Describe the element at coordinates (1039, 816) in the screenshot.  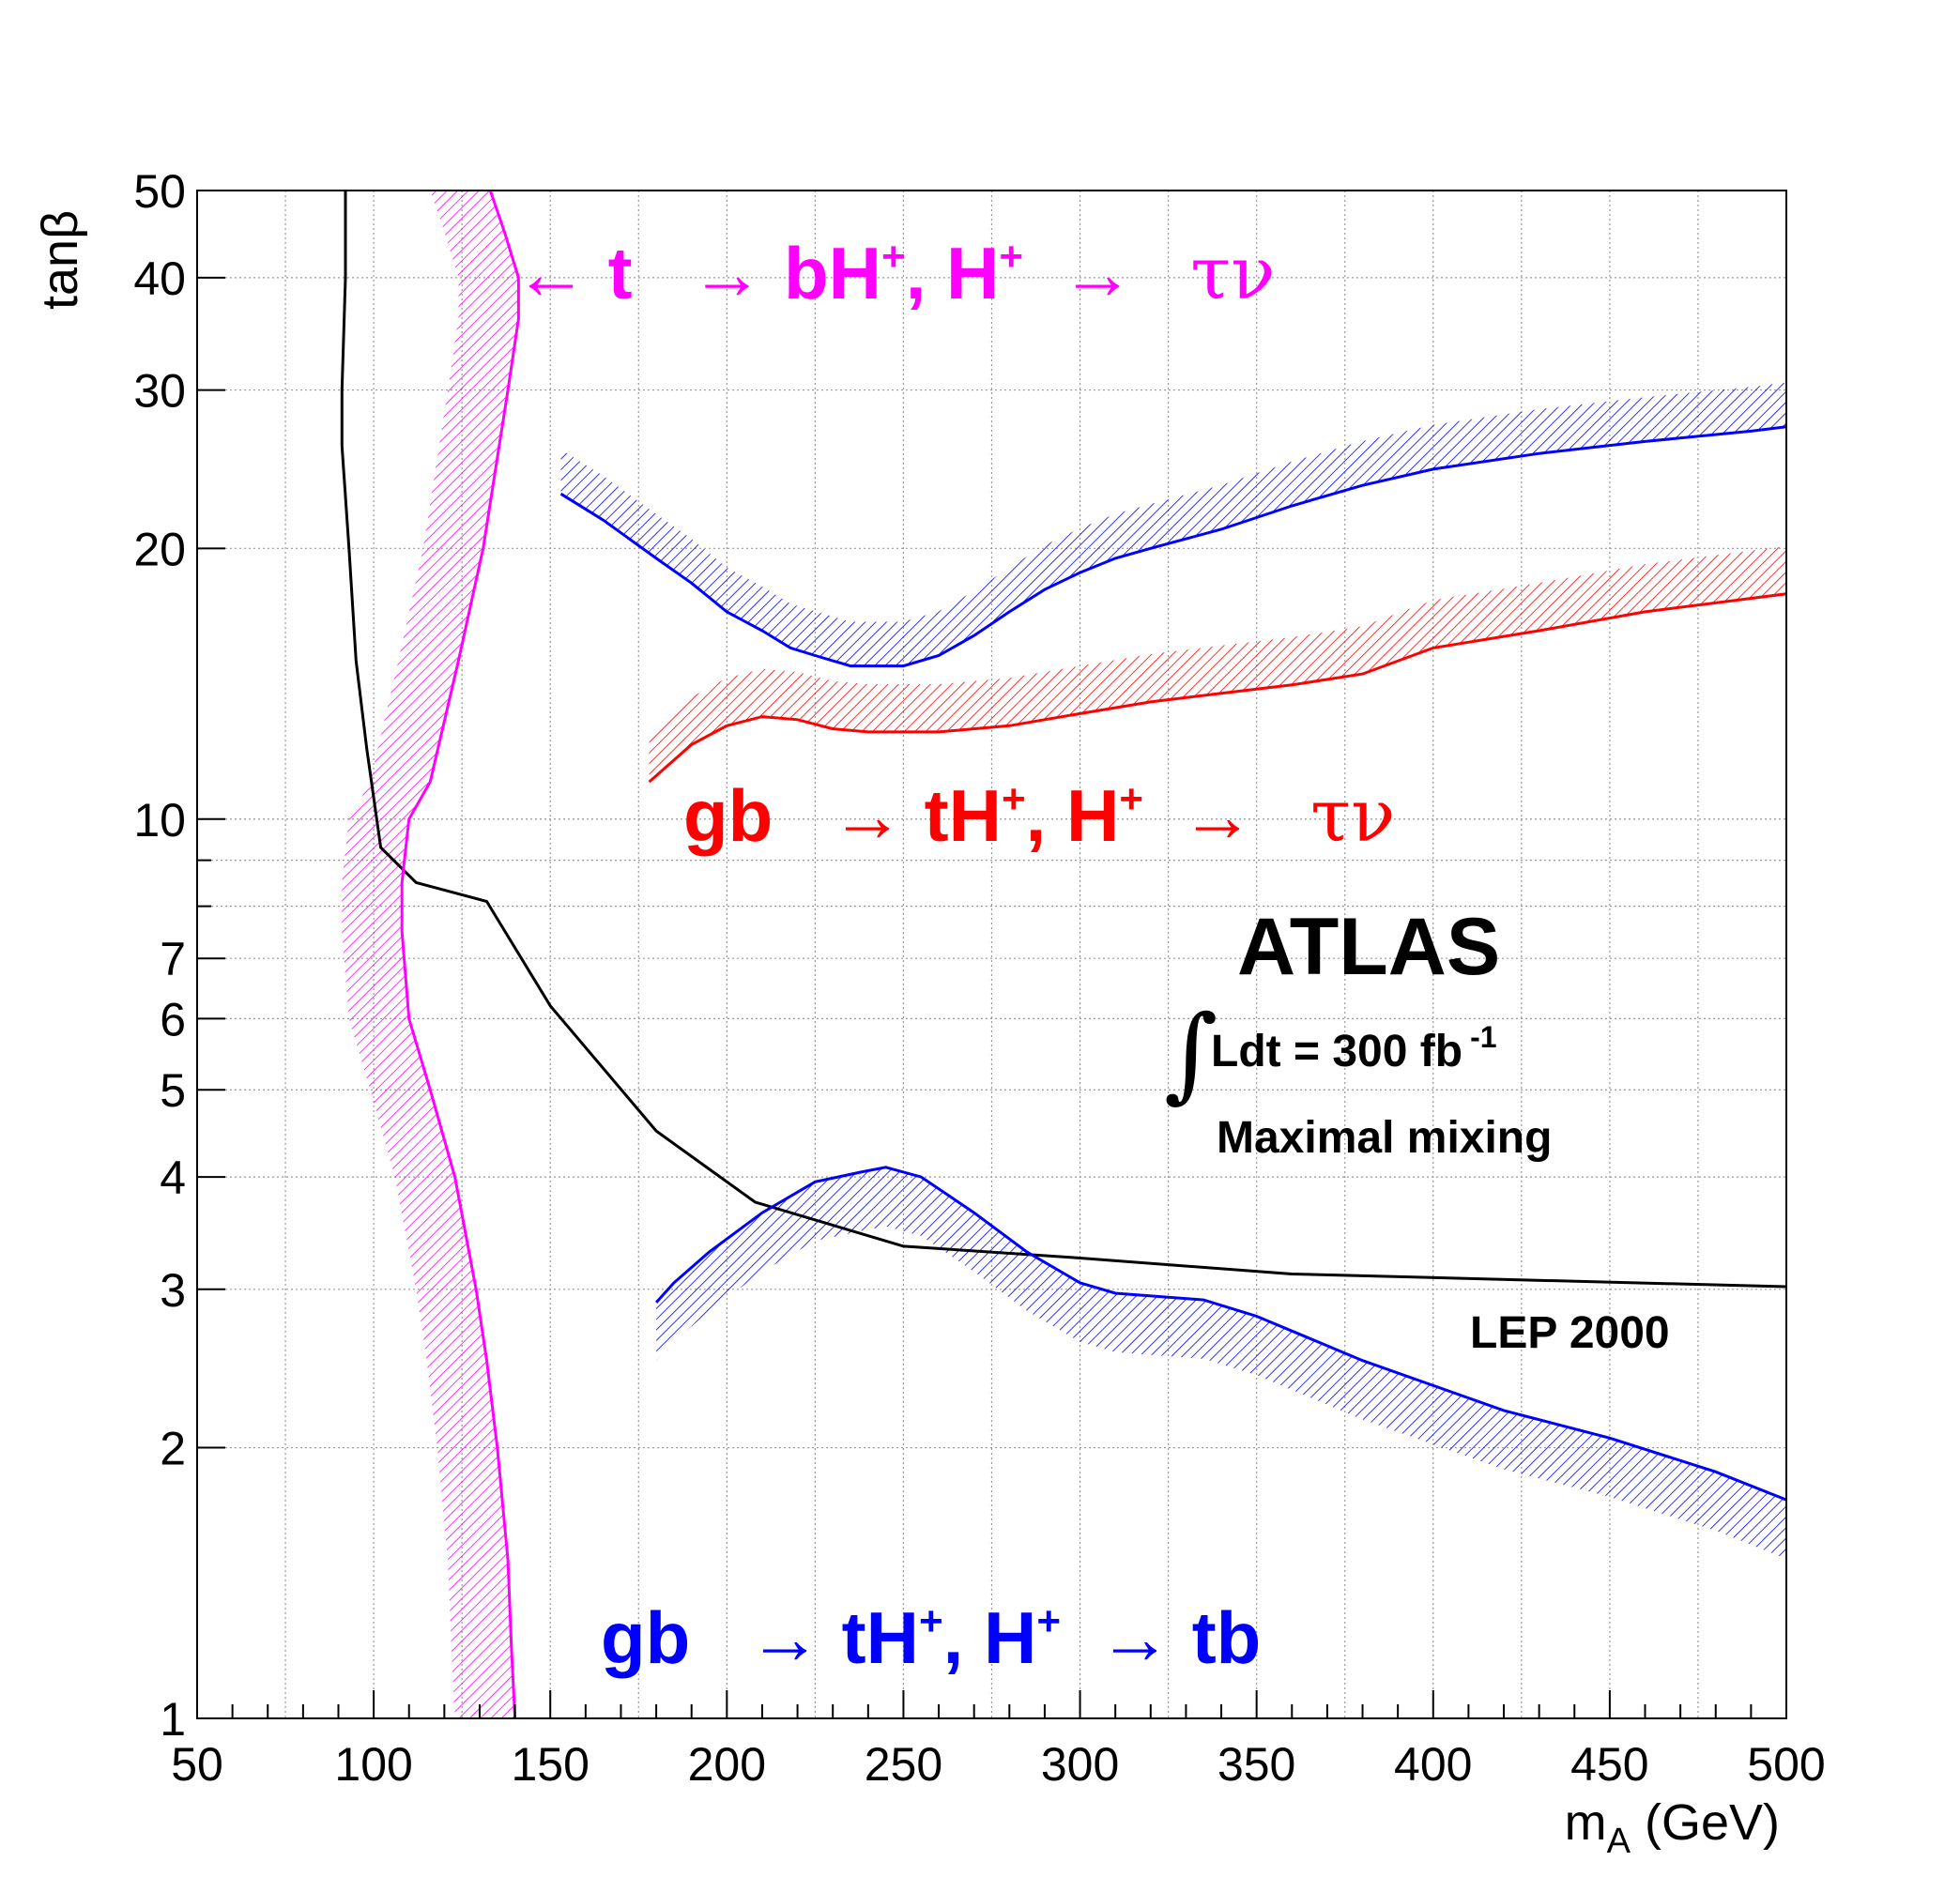
I see `annotation-red: gb → tH+, H+ → τν` at that location.